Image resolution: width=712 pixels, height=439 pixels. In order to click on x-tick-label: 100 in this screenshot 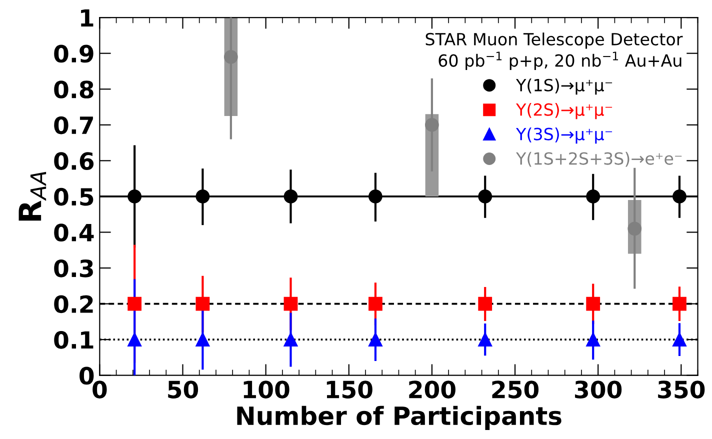, I will do `click(267, 389)`.